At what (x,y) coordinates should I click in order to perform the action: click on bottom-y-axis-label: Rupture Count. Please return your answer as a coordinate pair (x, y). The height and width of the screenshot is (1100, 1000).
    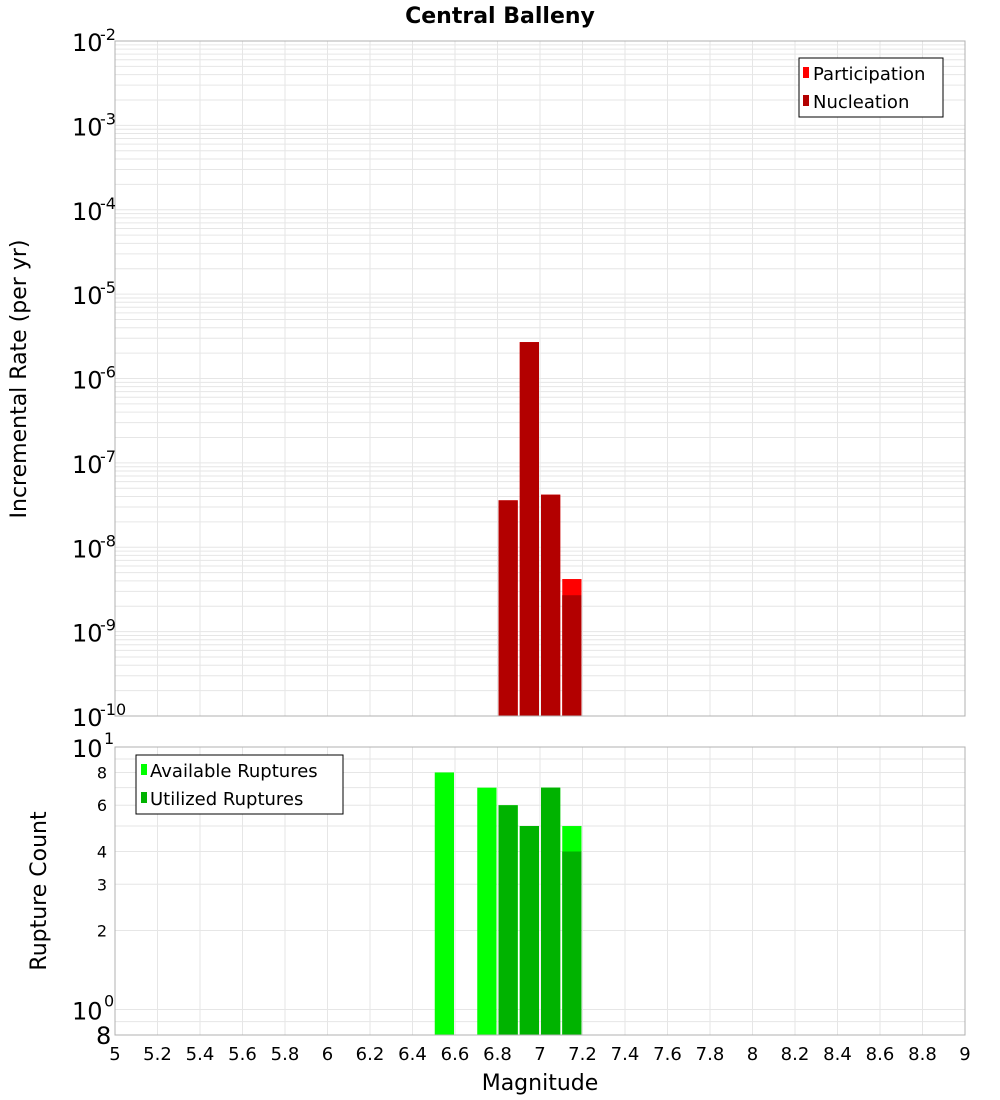
    Looking at the image, I should click on (39, 891).